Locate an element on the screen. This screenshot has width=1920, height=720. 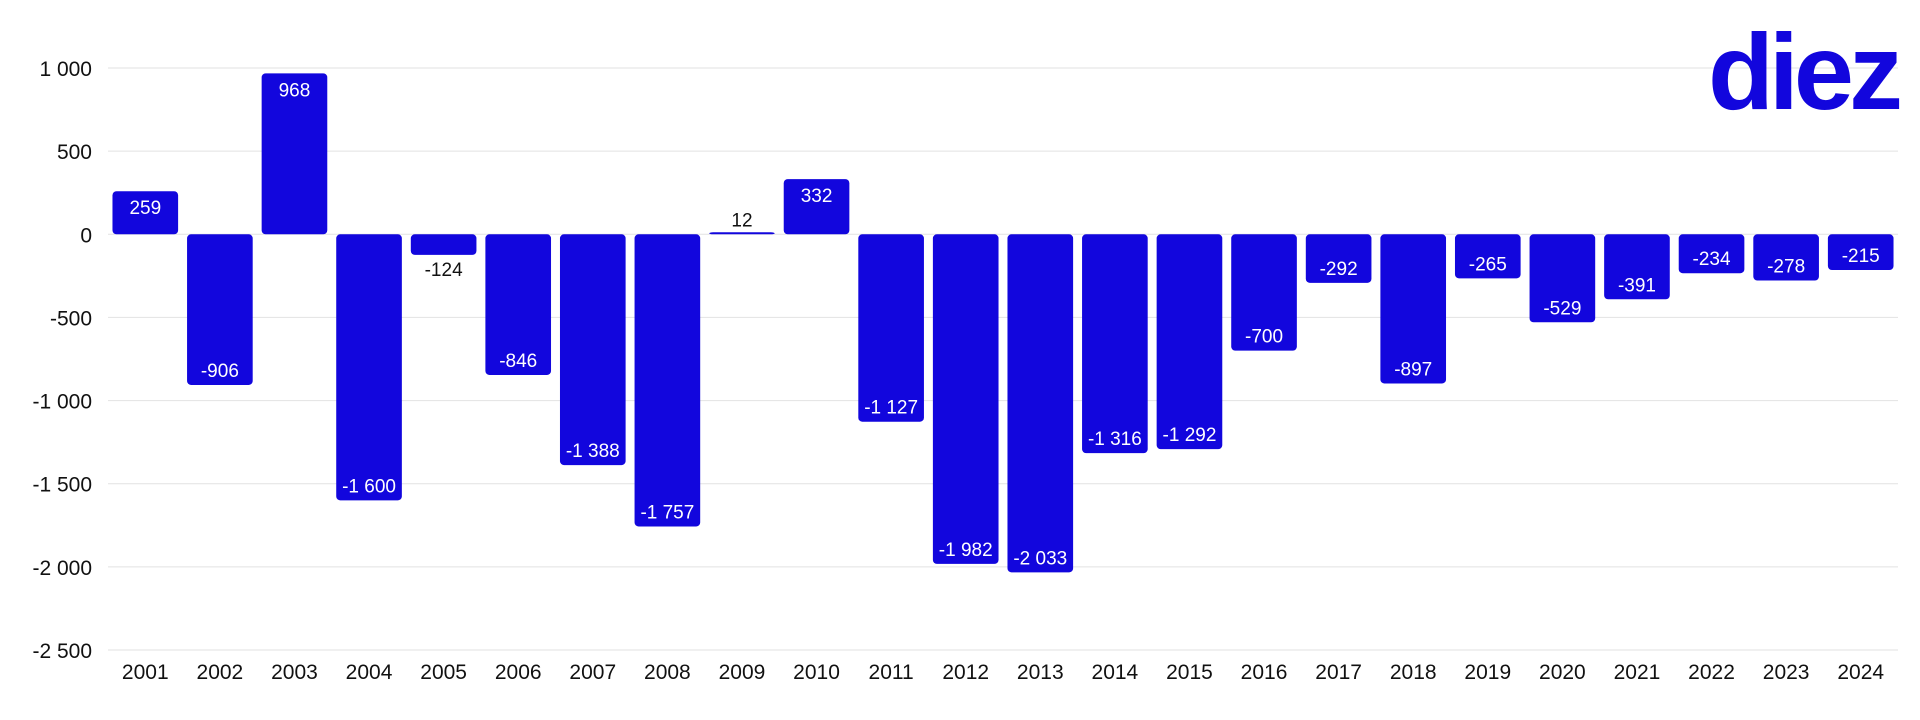
value-label: -265 is located at coordinates (1488, 264).